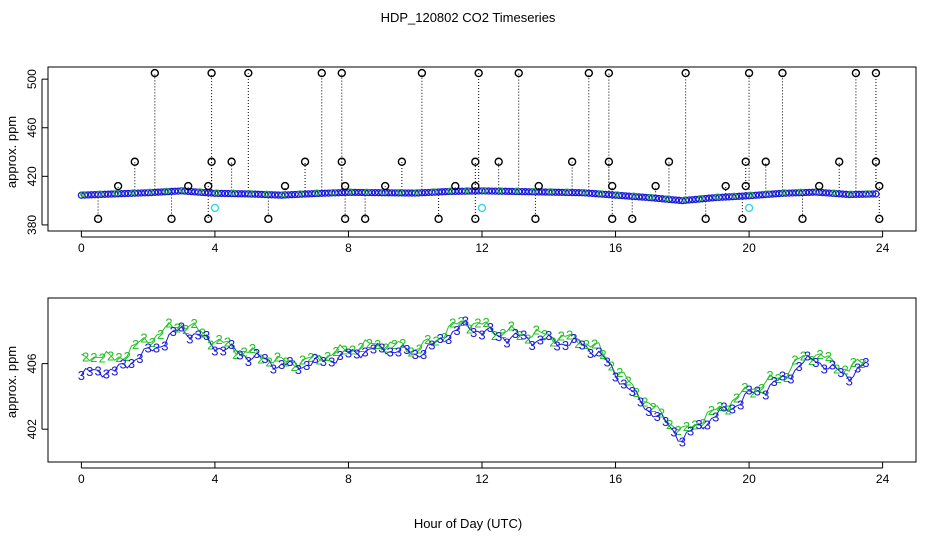 The image size is (936, 540). I want to click on bottom-y-axis-label: approx. ppm, so click(11, 382).